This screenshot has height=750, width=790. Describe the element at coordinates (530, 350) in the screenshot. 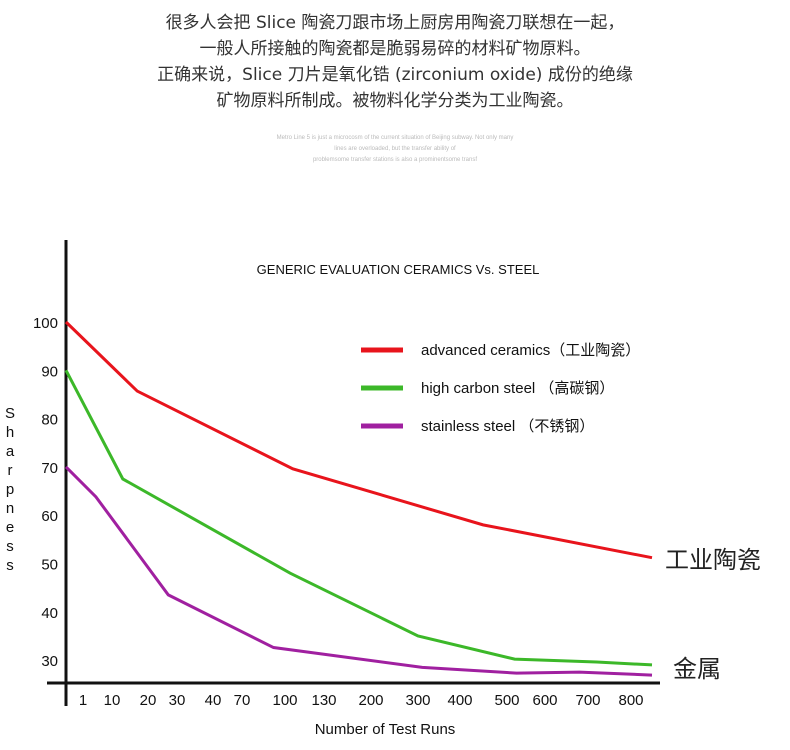

I see `legend-label: advanced ceramics（工业陶瓷）` at that location.